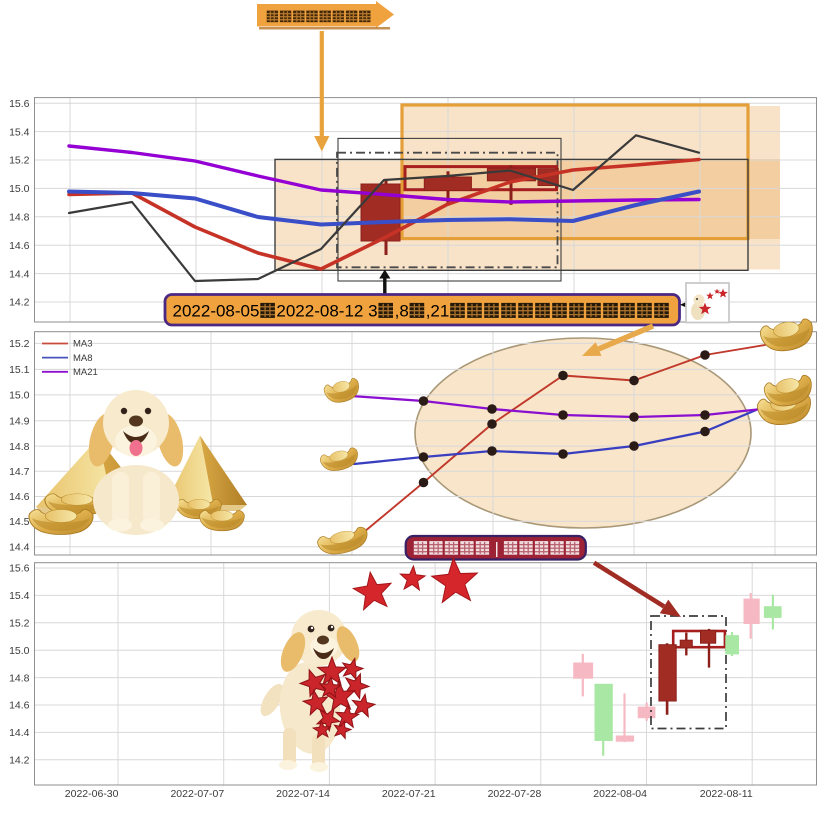 This screenshot has width=822, height=814. Describe the element at coordinates (515, 794) in the screenshot. I see `svg-text: 2022-07-28` at that location.